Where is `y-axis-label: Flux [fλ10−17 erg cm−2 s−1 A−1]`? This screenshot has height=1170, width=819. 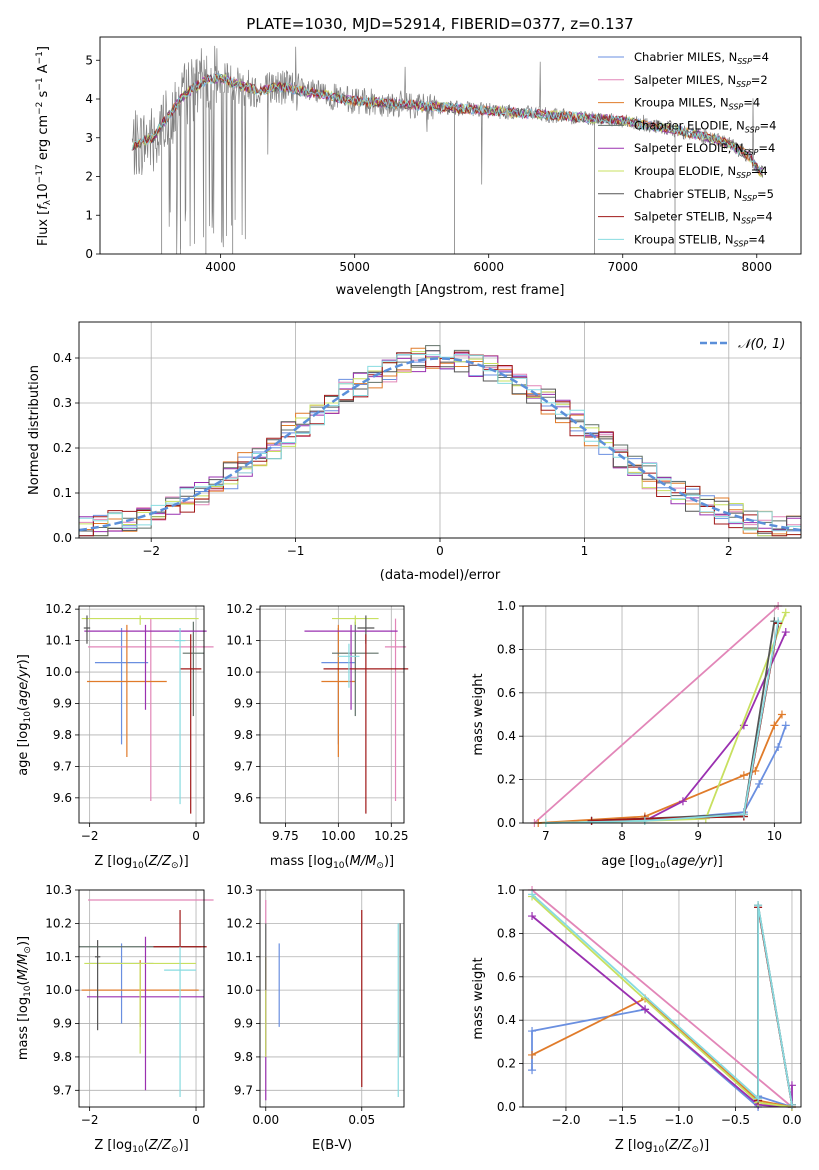
y-axis-label: Flux [fλ10−17 erg cm−2 s−1 A−1] is located at coordinates (44, 146).